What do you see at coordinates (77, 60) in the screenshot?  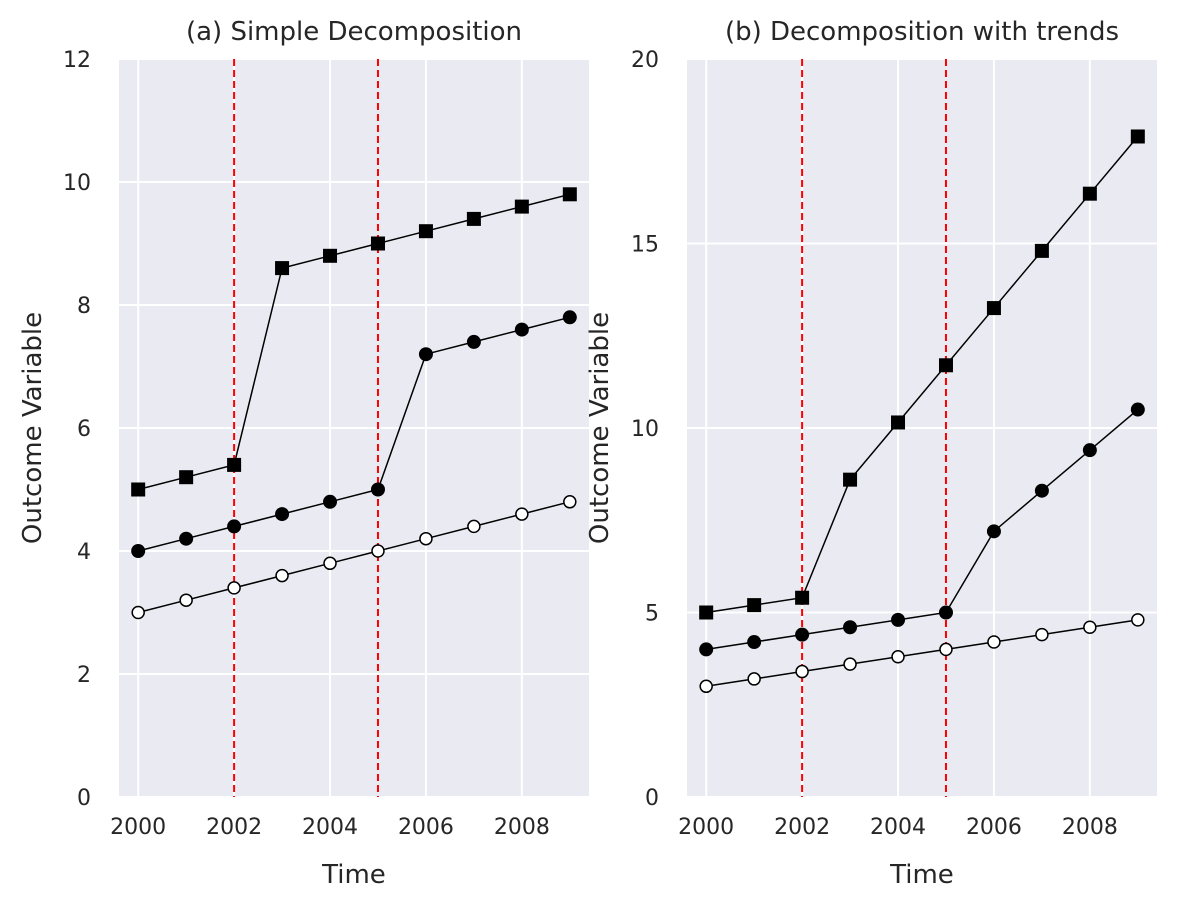 I see `y-tick-label: 12` at bounding box center [77, 60].